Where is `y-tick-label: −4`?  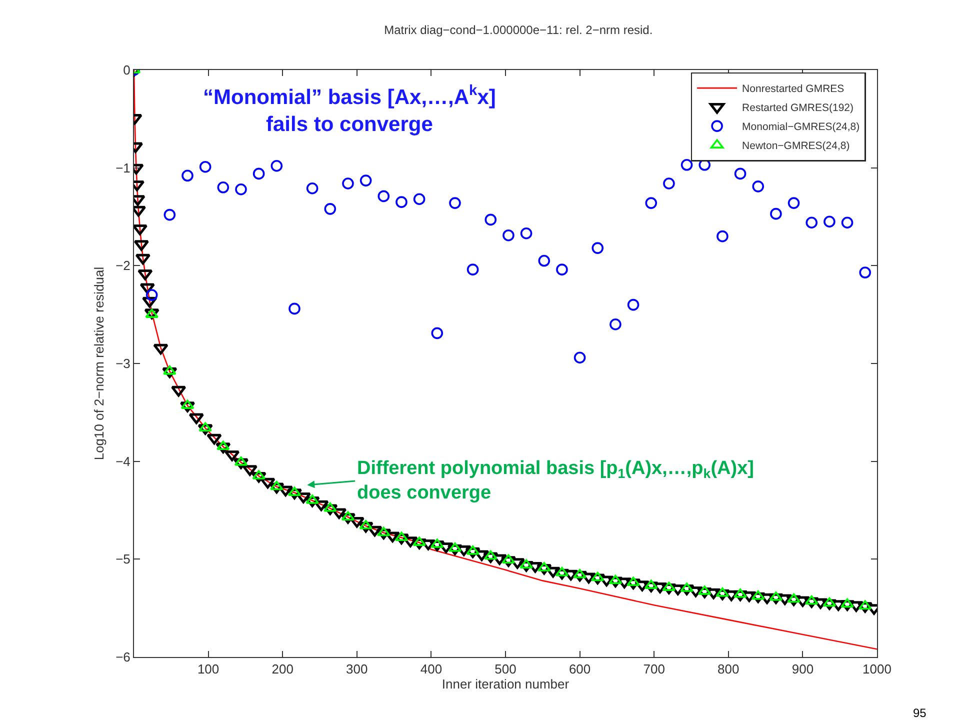 y-tick-label: −4 is located at coordinates (123, 461).